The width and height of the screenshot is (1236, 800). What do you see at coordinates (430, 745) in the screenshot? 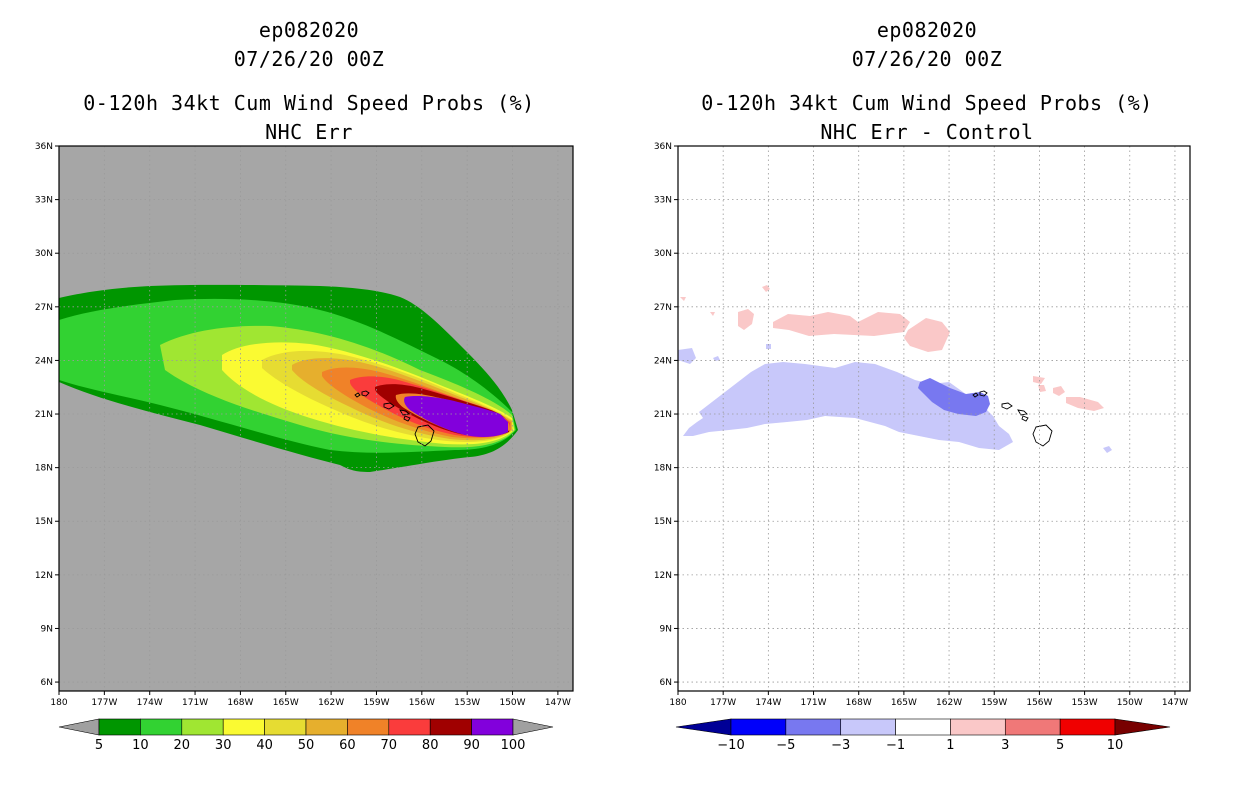
I see `colorbar-label: 80` at bounding box center [430, 745].